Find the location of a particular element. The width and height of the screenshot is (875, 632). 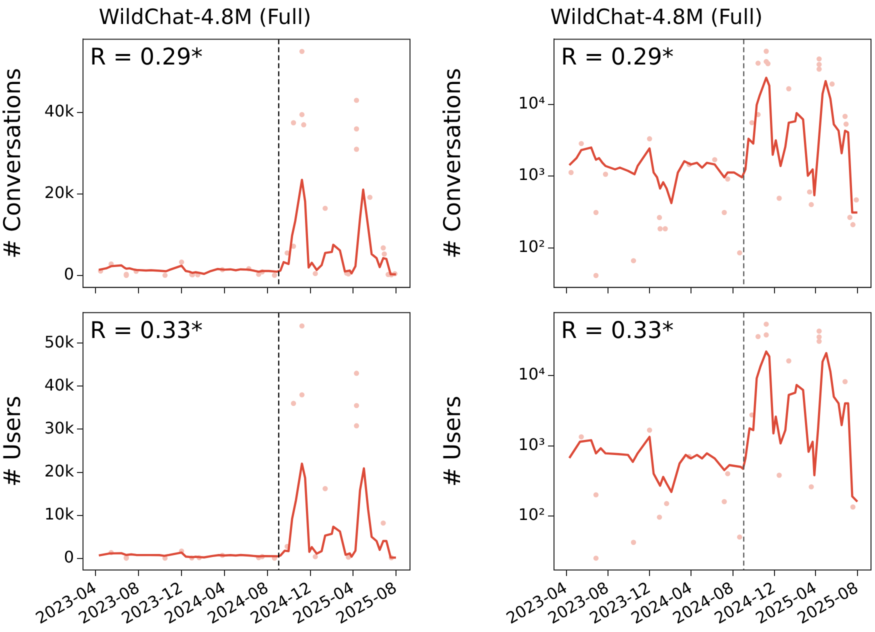

y-tick-label: 10k is located at coordinates (59, 514).